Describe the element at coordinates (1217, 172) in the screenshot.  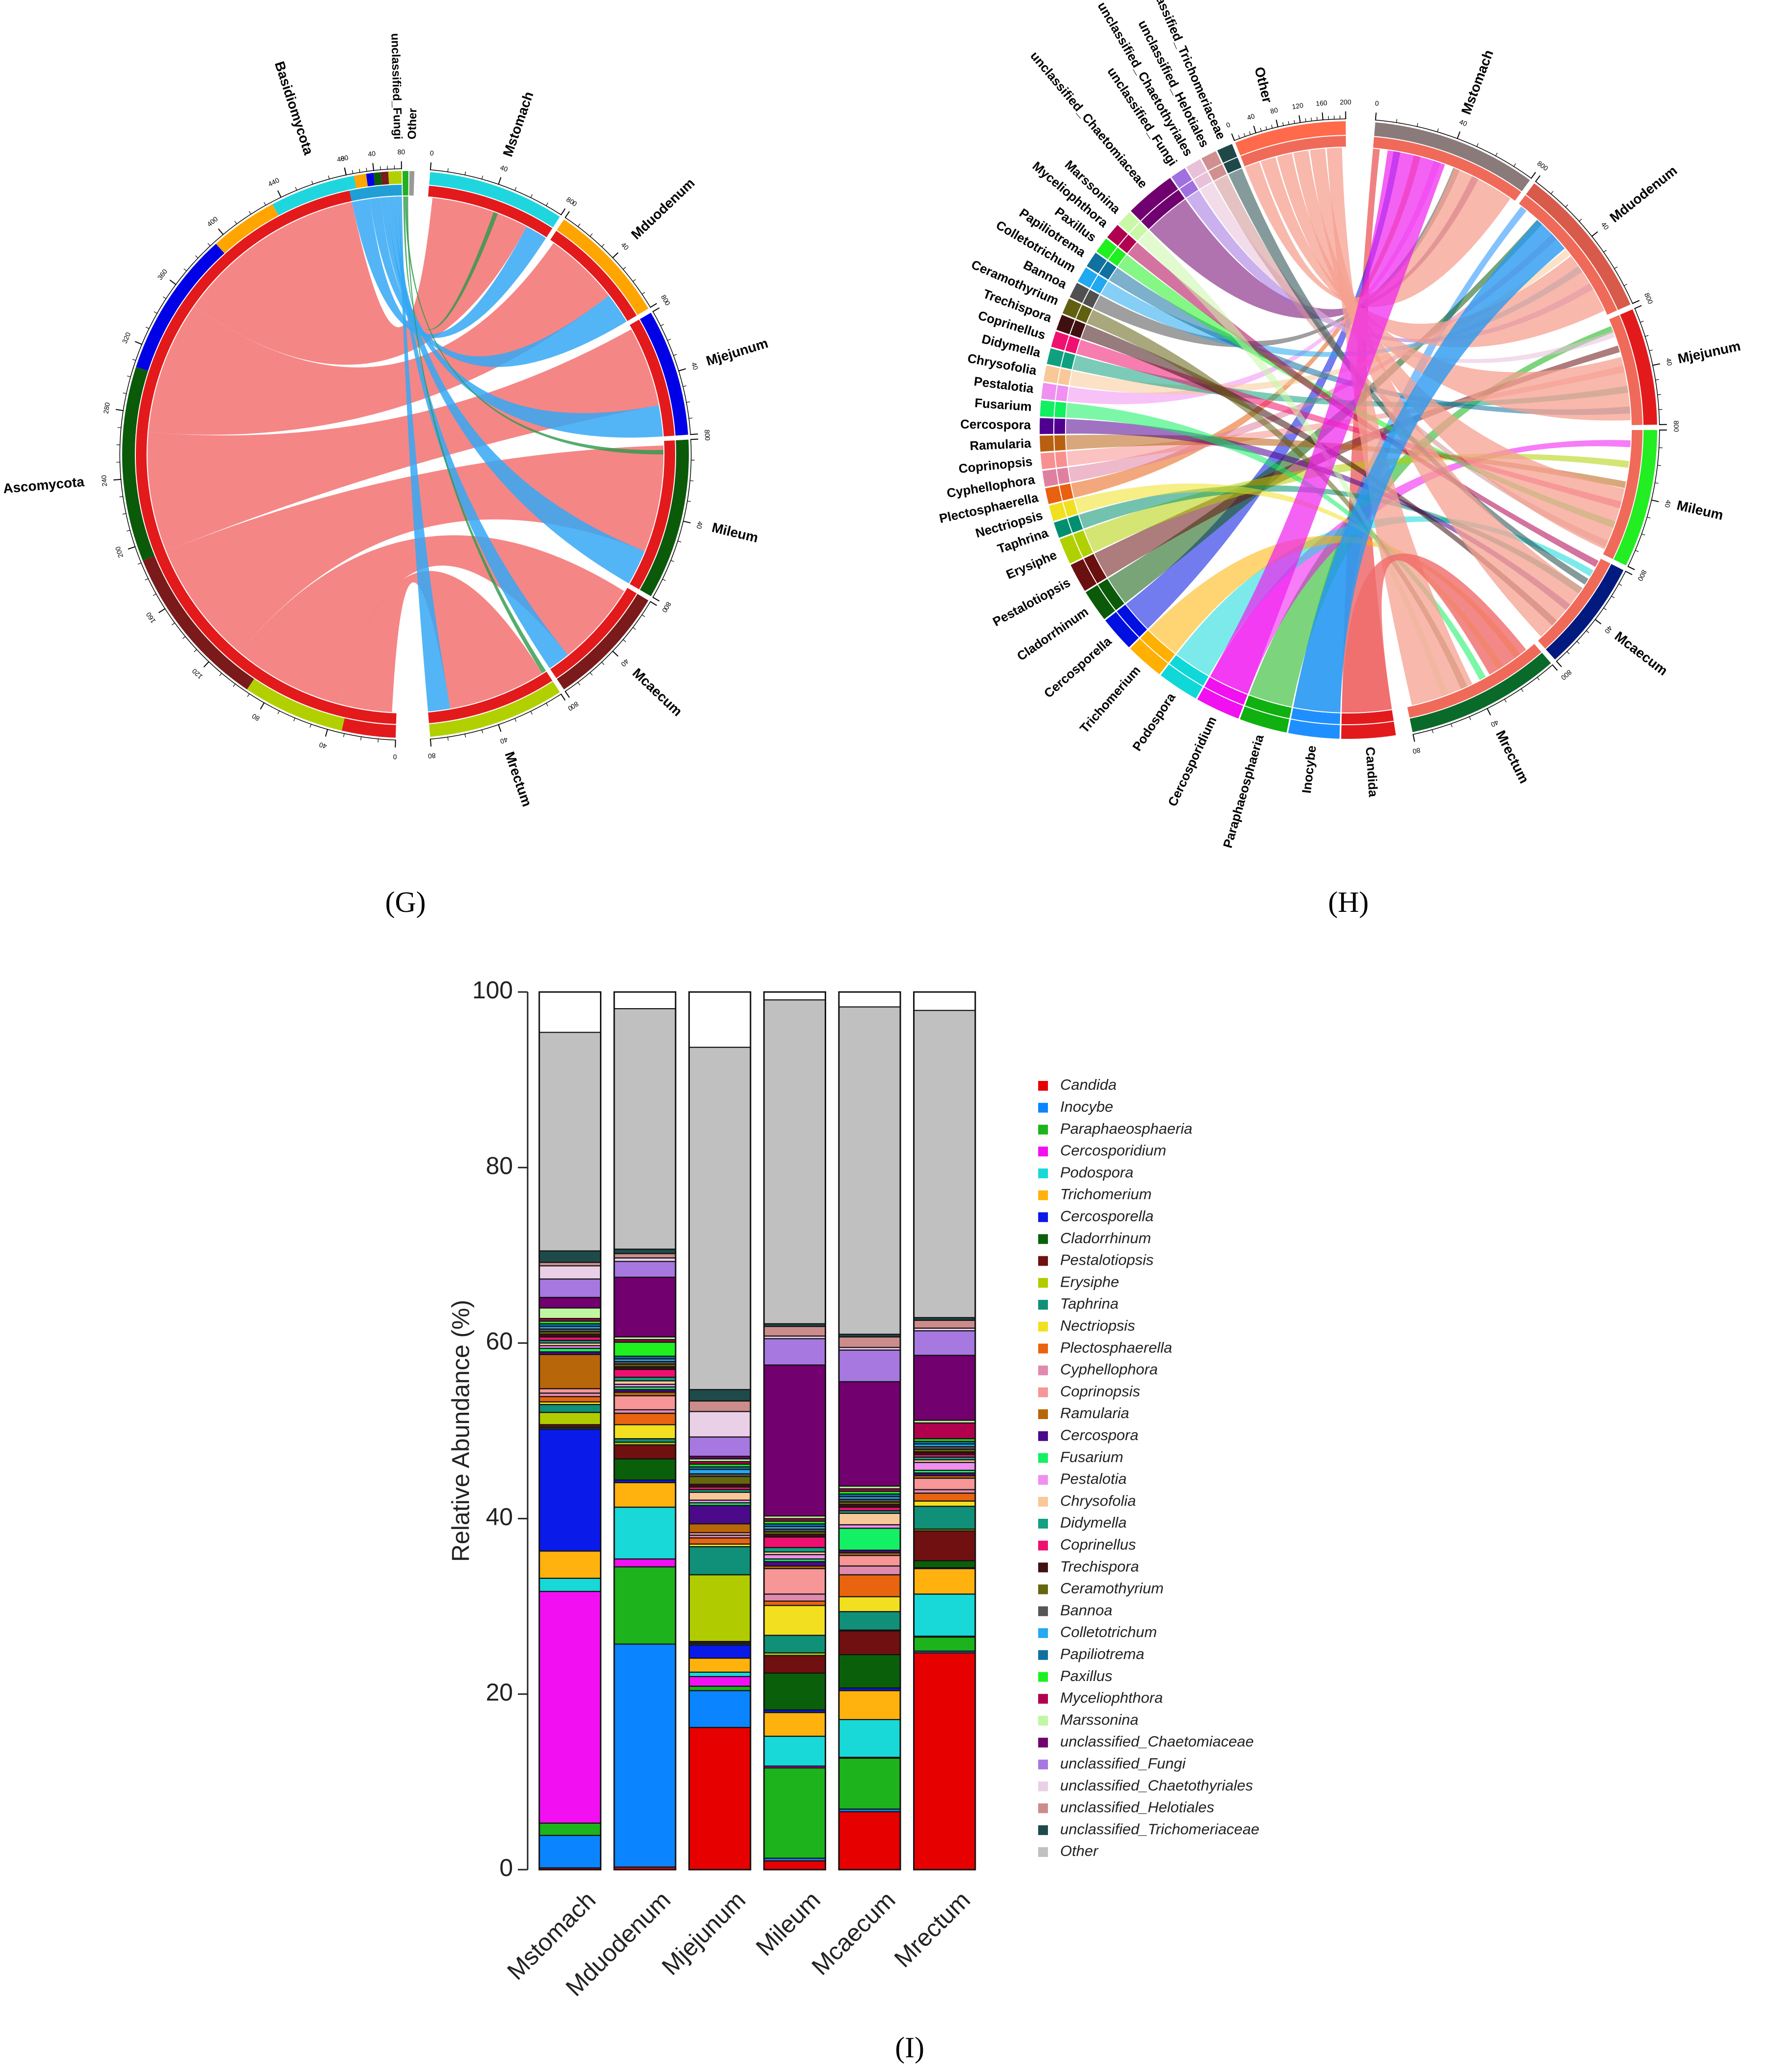
I see `genus-unclassified_helotiales-inner-ring` at that location.